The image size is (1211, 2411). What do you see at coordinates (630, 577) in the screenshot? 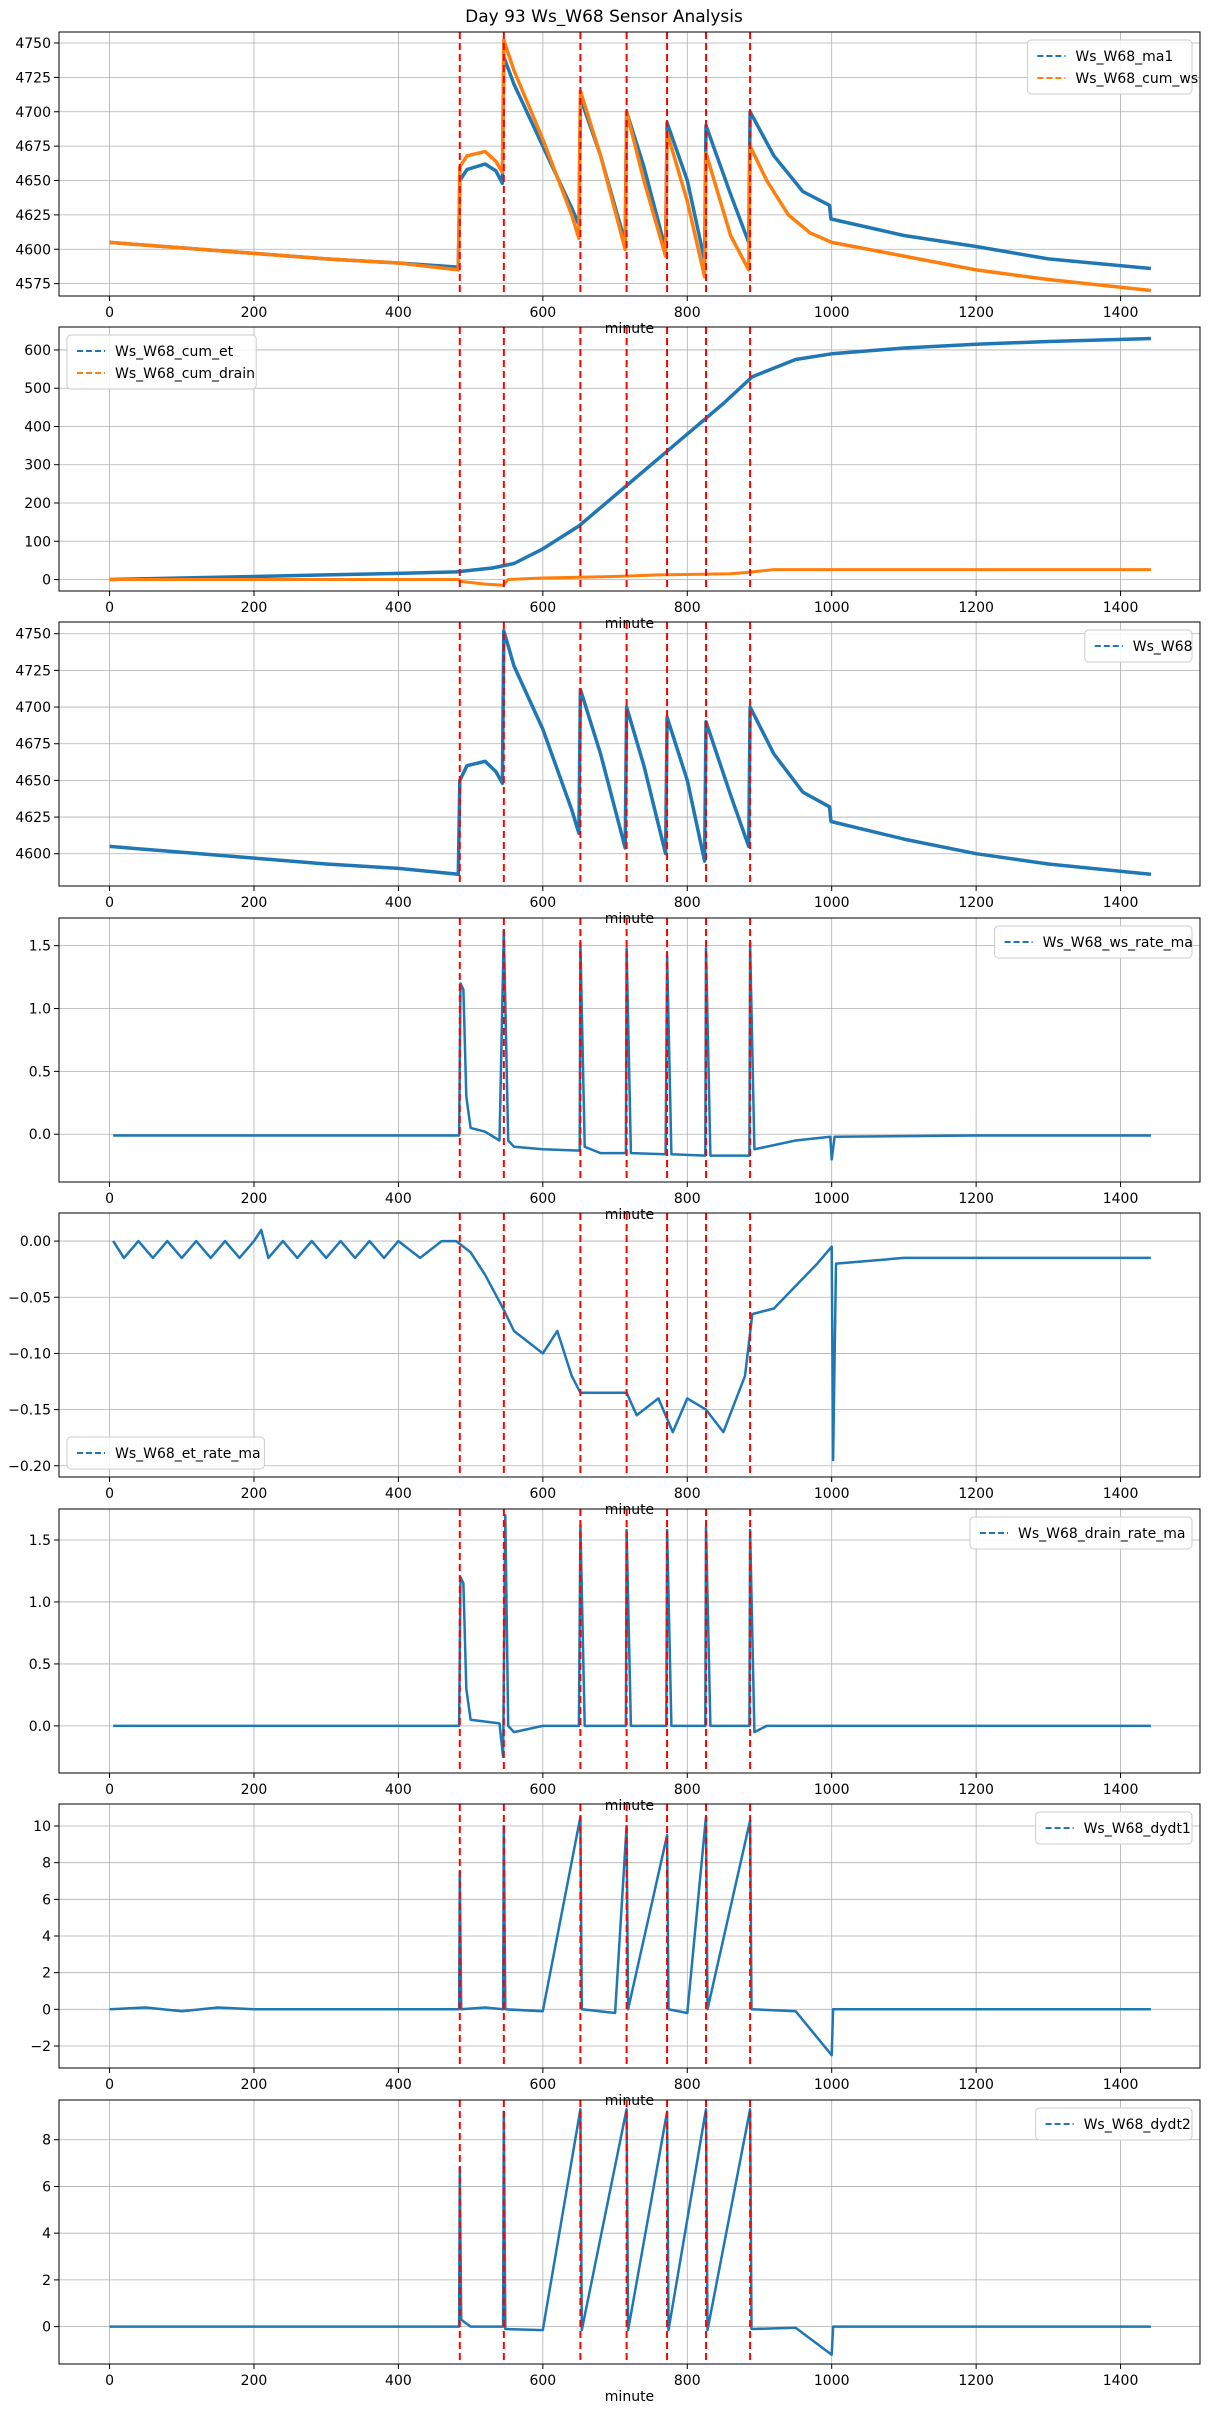
I see `series-line-Ws_W68_cum_drain` at bounding box center [630, 577].